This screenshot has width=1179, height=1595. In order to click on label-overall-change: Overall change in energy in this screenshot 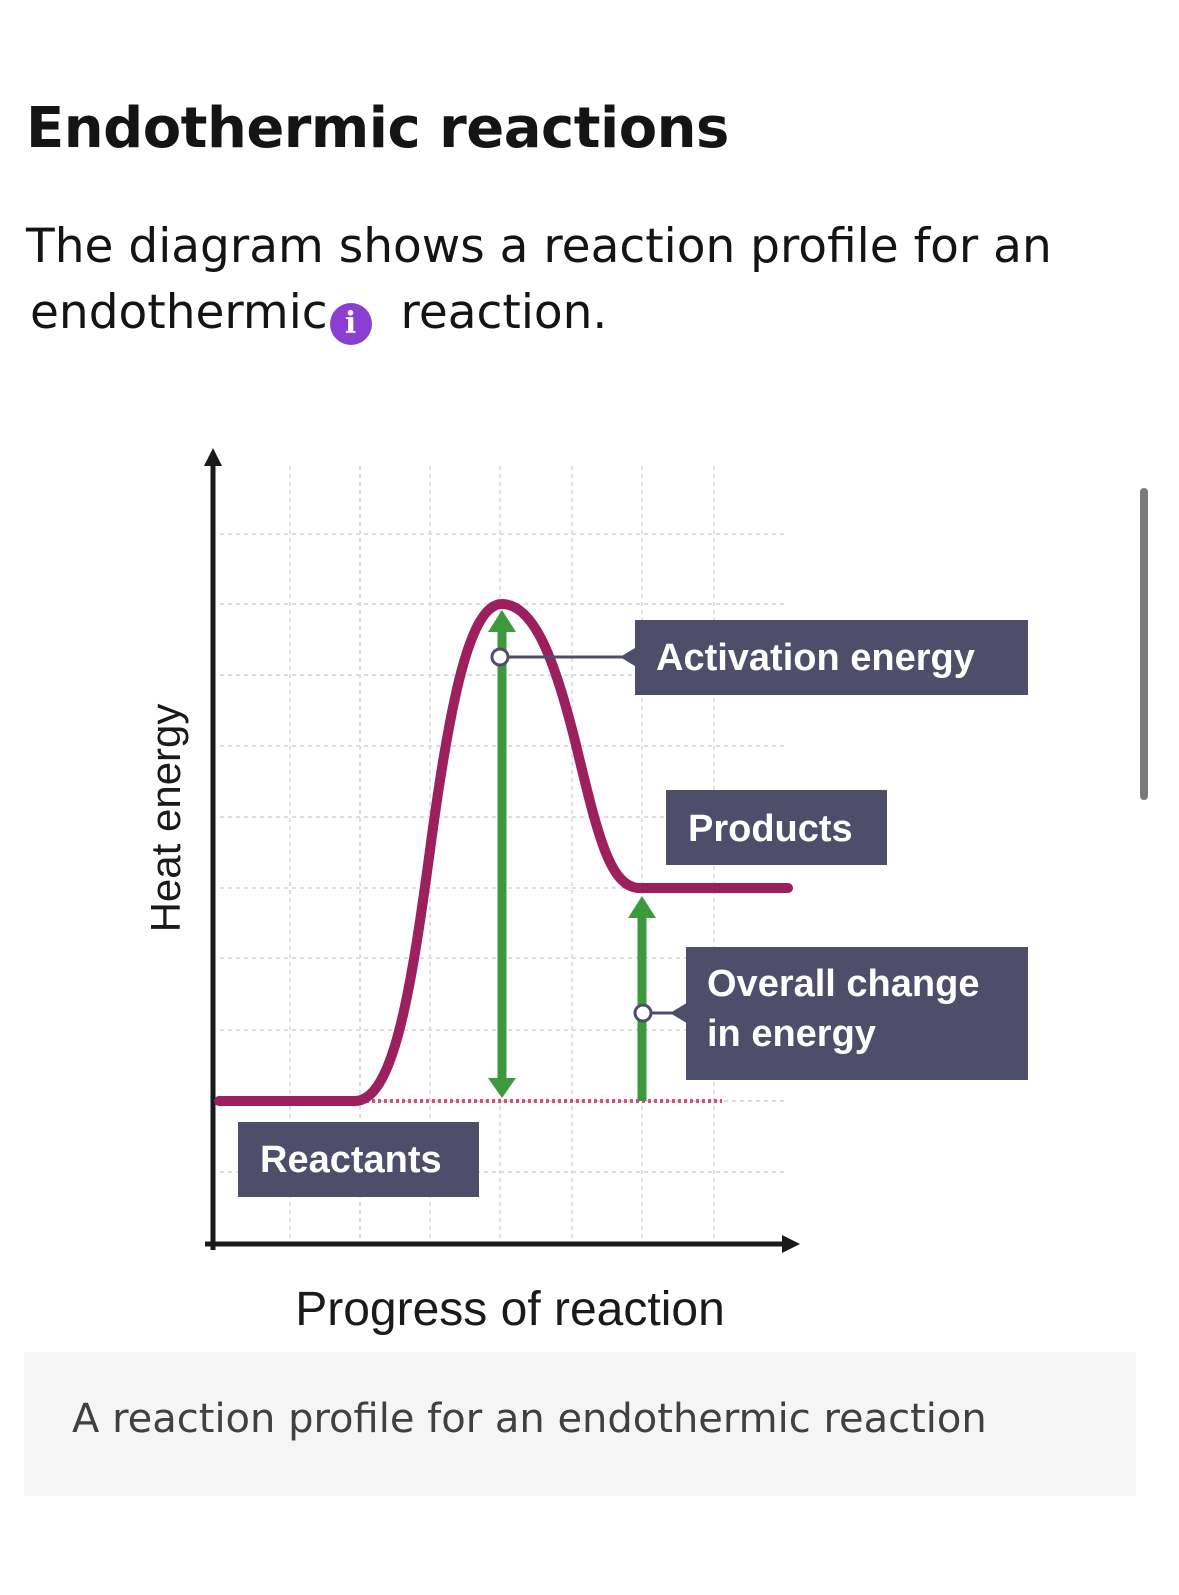, I will do `click(857, 1013)`.